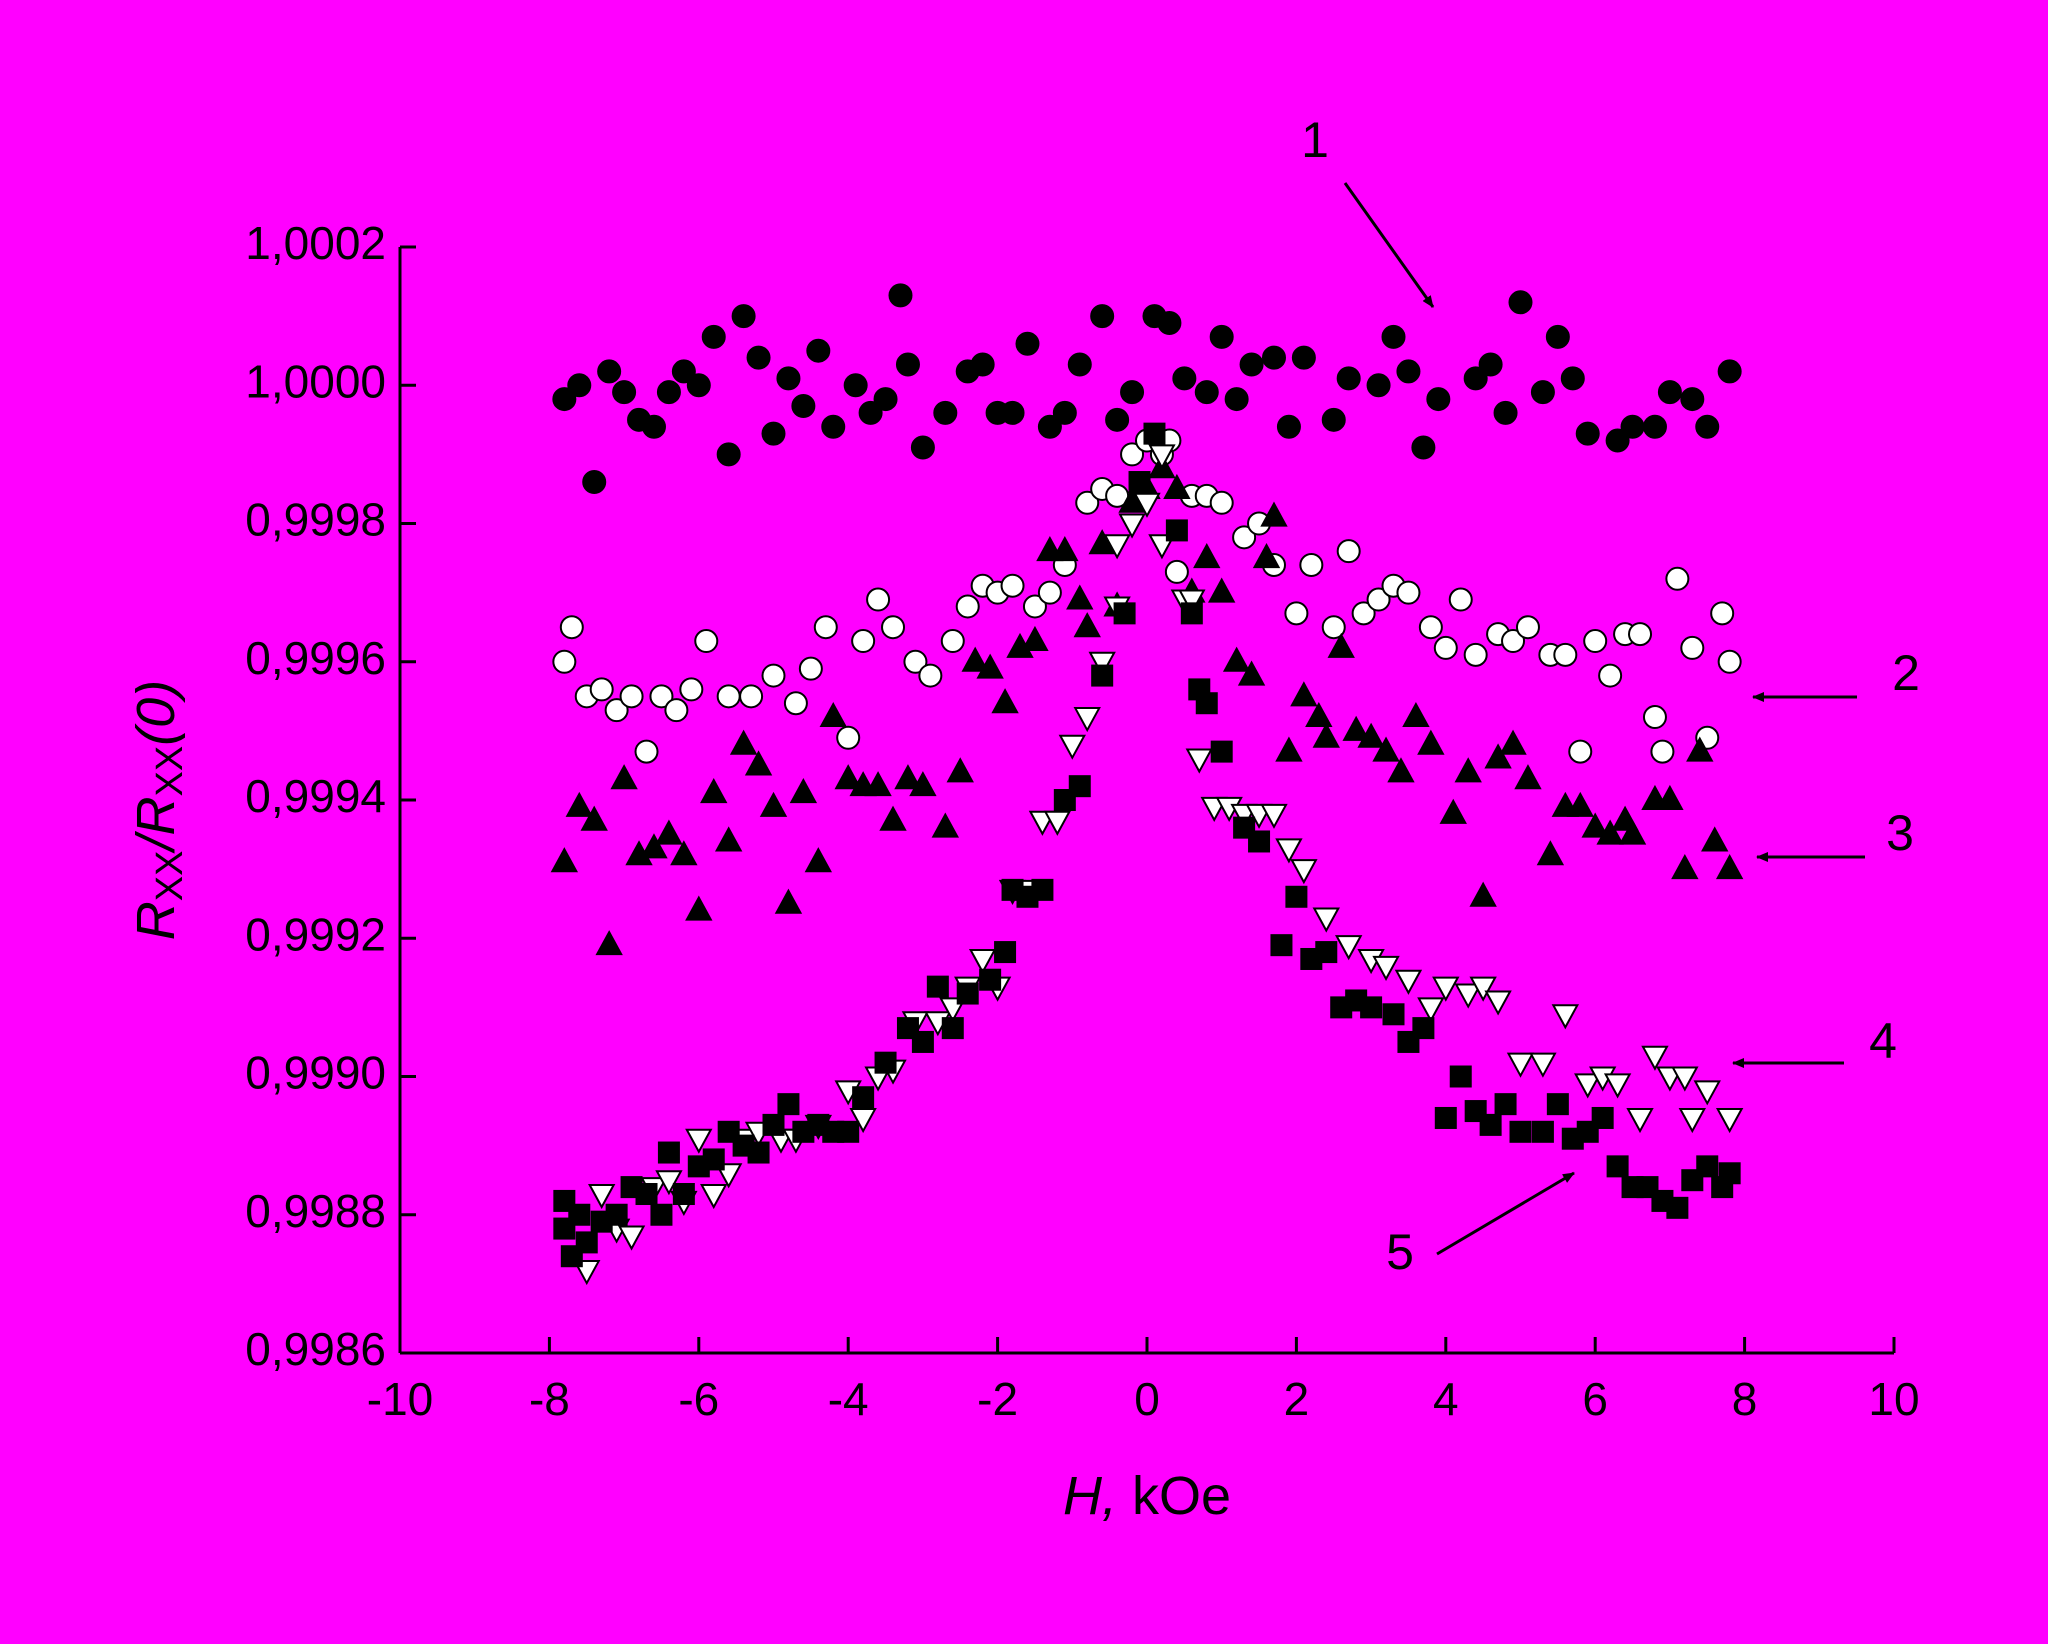  I want to click on x-tick-label: -2, so click(997, 1399).